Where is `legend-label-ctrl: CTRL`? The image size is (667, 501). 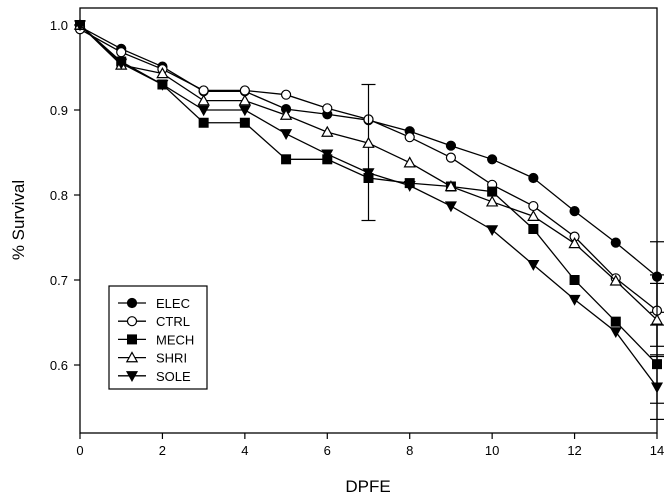 legend-label-ctrl: CTRL is located at coordinates (173, 321).